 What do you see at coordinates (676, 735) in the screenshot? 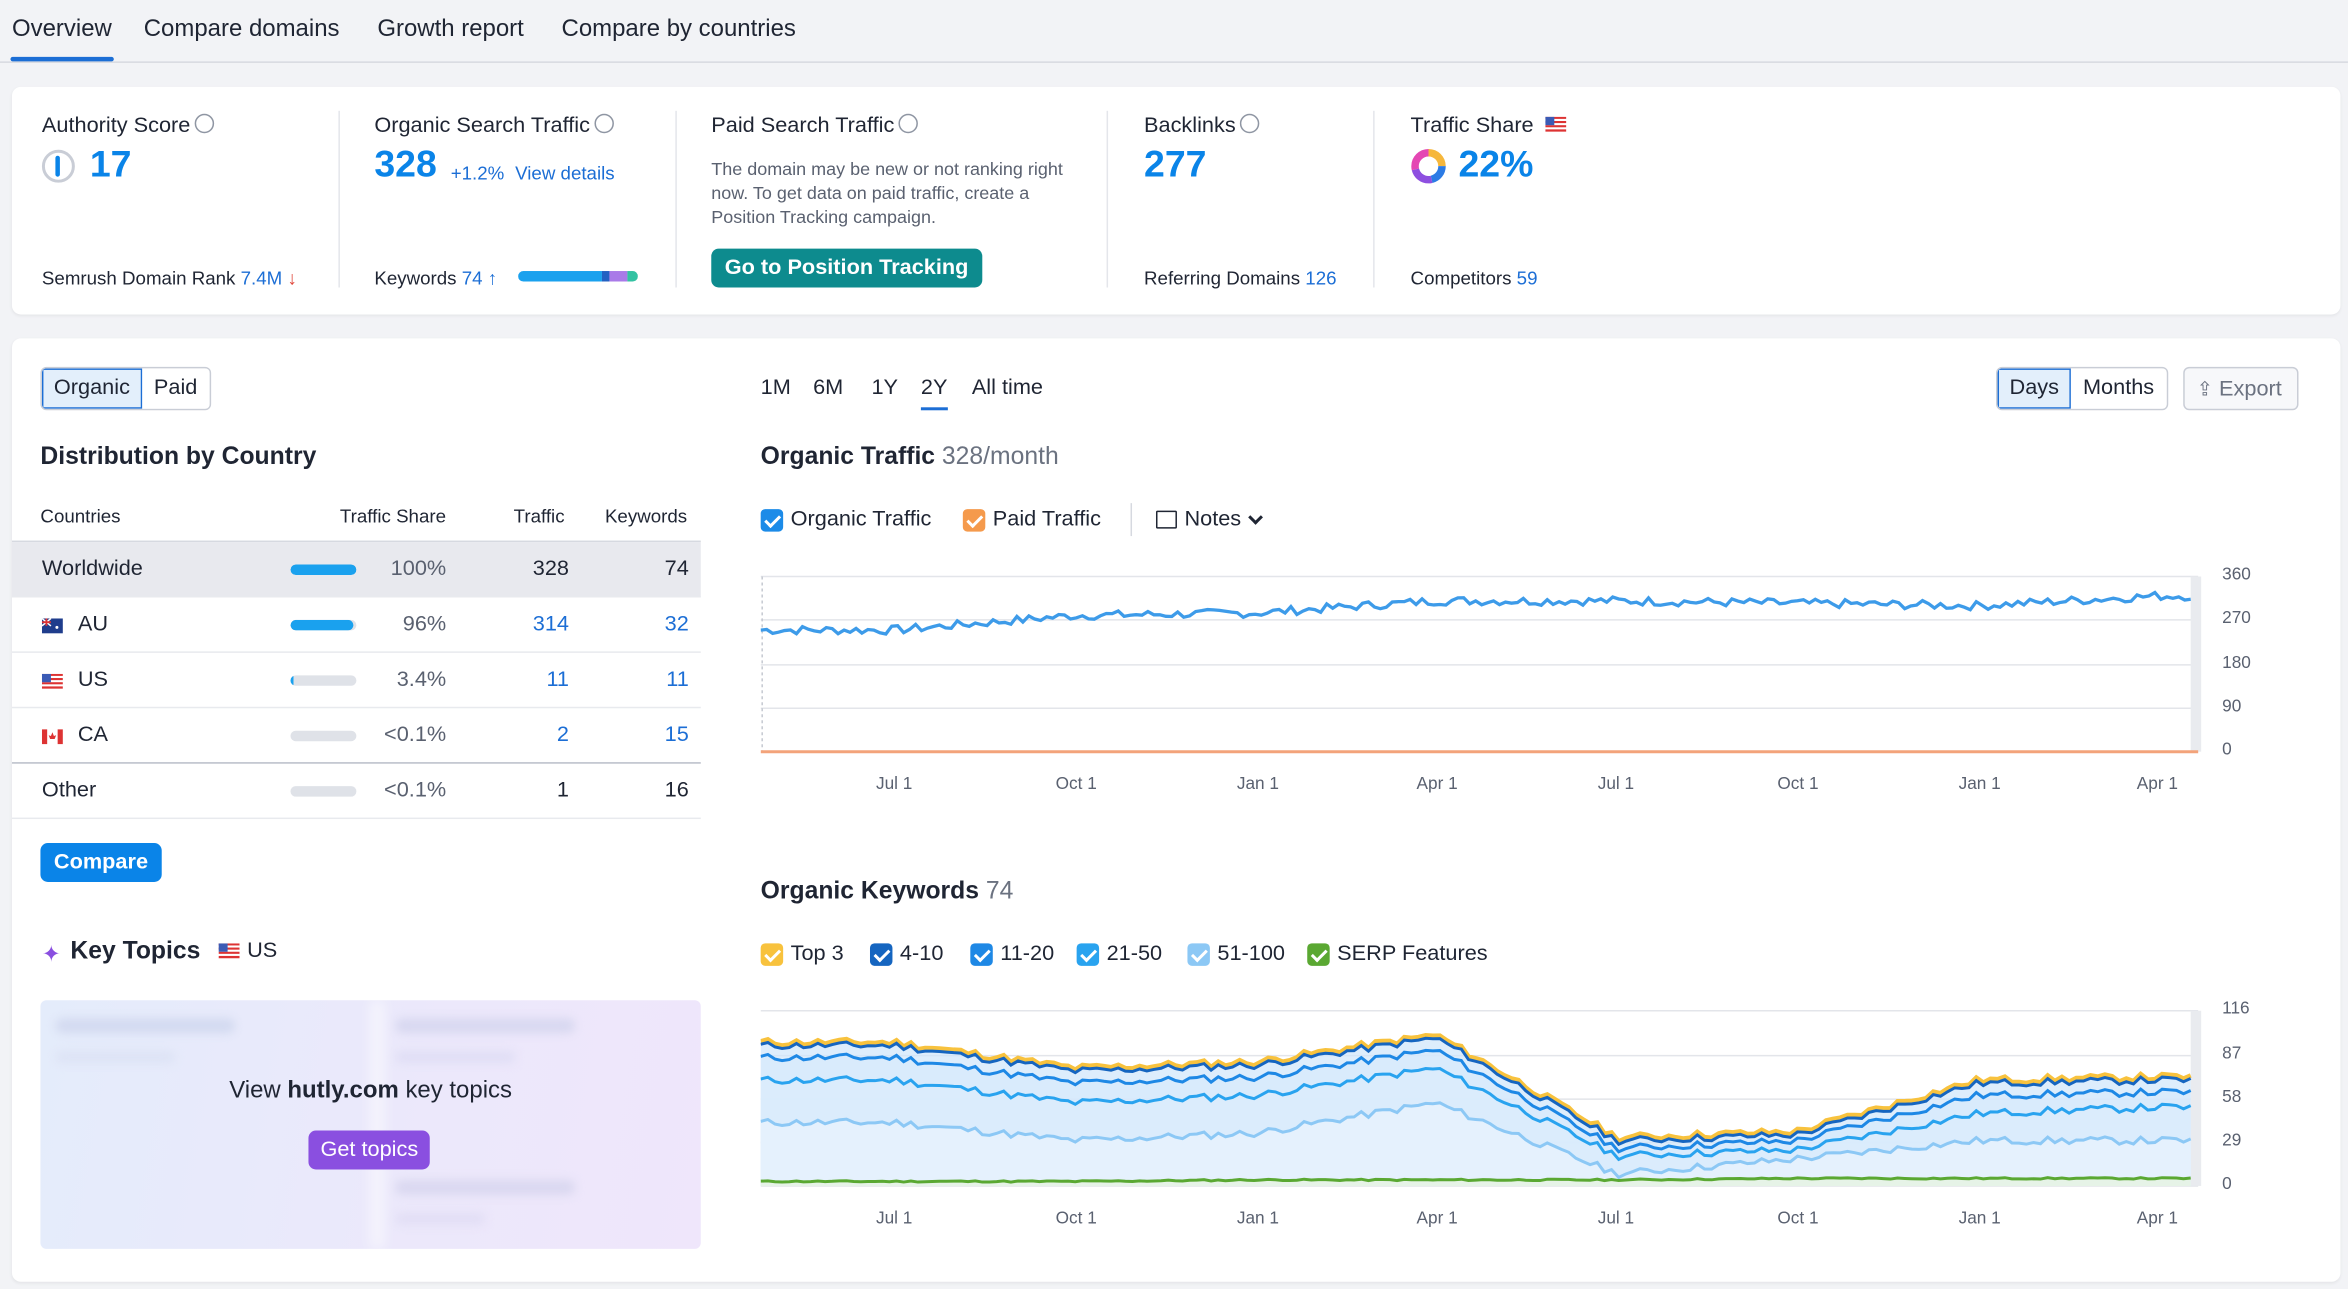
I see `keywords-value: 15` at bounding box center [676, 735].